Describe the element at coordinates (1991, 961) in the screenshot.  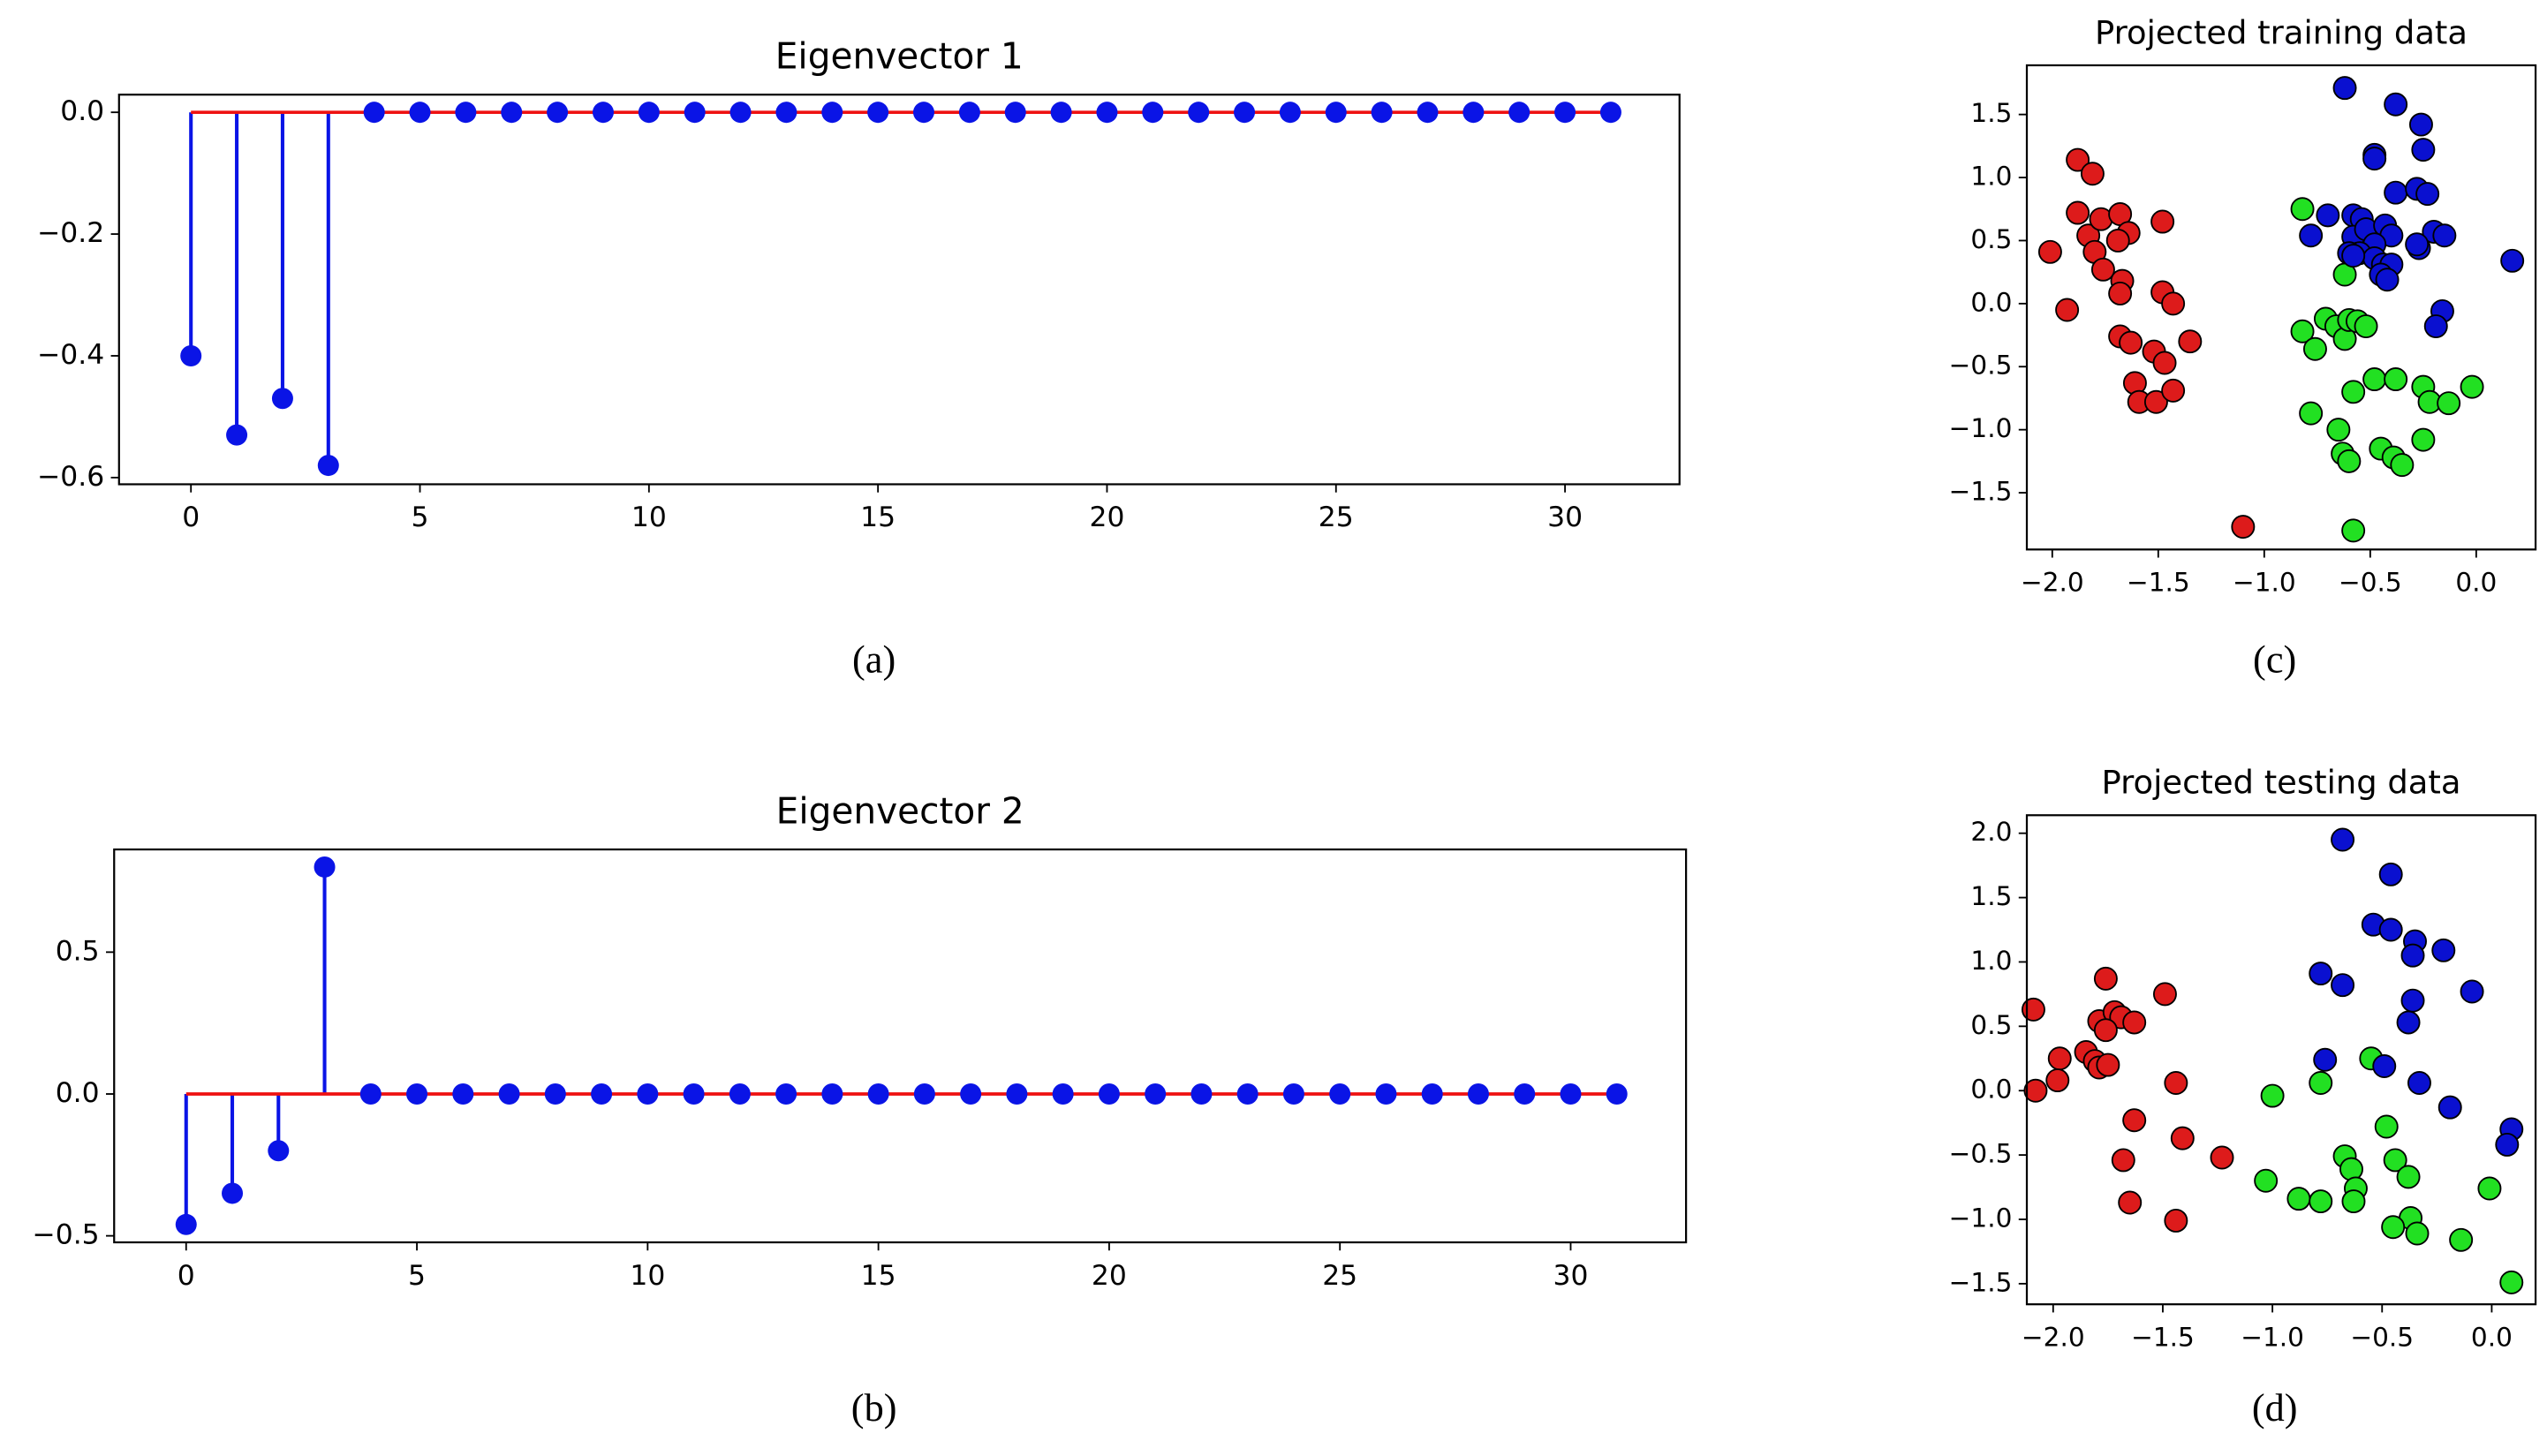
I see `y-tick-label: 1.0` at that location.